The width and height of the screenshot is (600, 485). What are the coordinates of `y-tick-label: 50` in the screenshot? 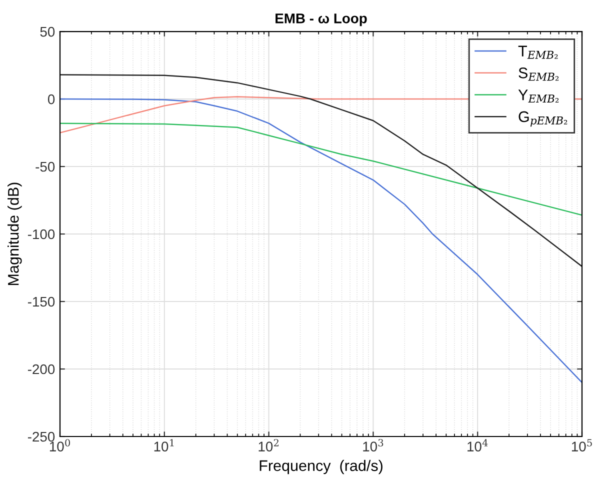 It's located at (47, 31).